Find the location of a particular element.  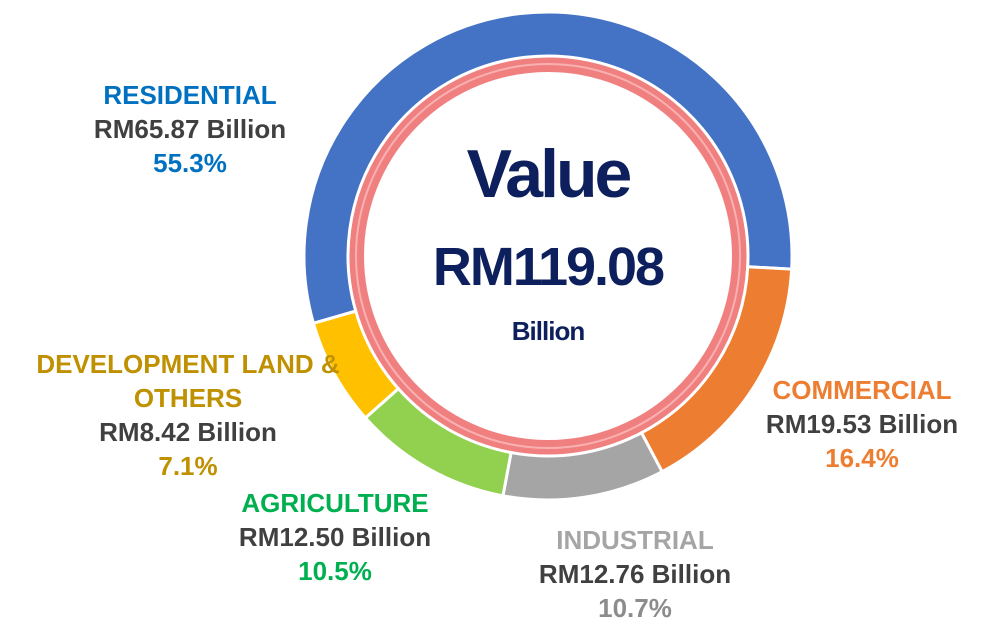

percent-label: 10.7% is located at coordinates (635, 608).